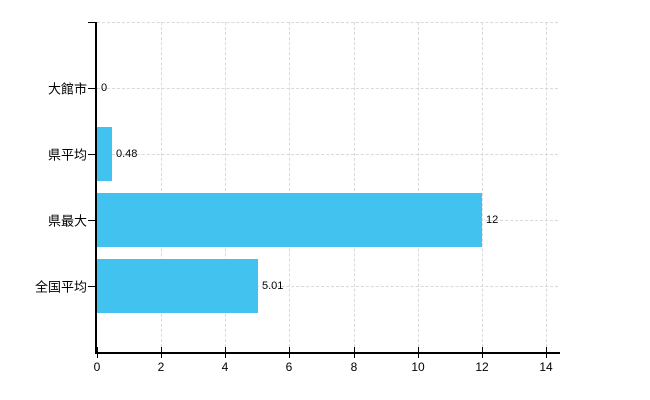  I want to click on x-tick-label: 12, so click(482, 367).